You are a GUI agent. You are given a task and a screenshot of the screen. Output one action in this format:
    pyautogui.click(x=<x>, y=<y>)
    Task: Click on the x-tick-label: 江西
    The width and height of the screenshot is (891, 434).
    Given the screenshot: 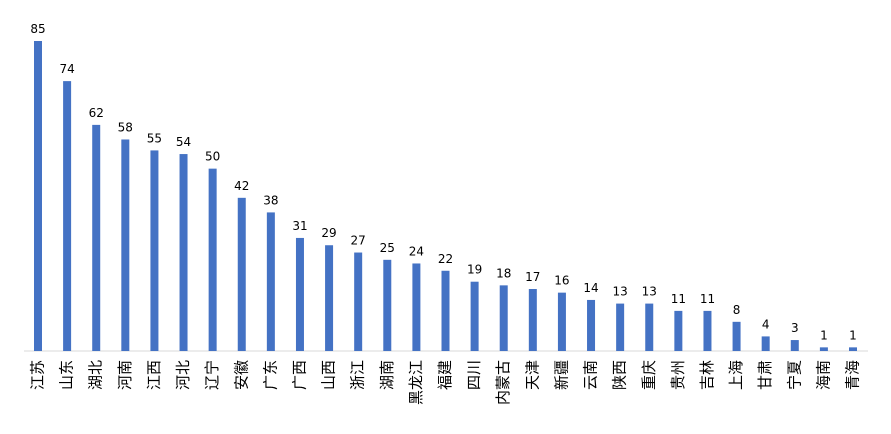 What is the action you would take?
    pyautogui.click(x=154, y=375)
    